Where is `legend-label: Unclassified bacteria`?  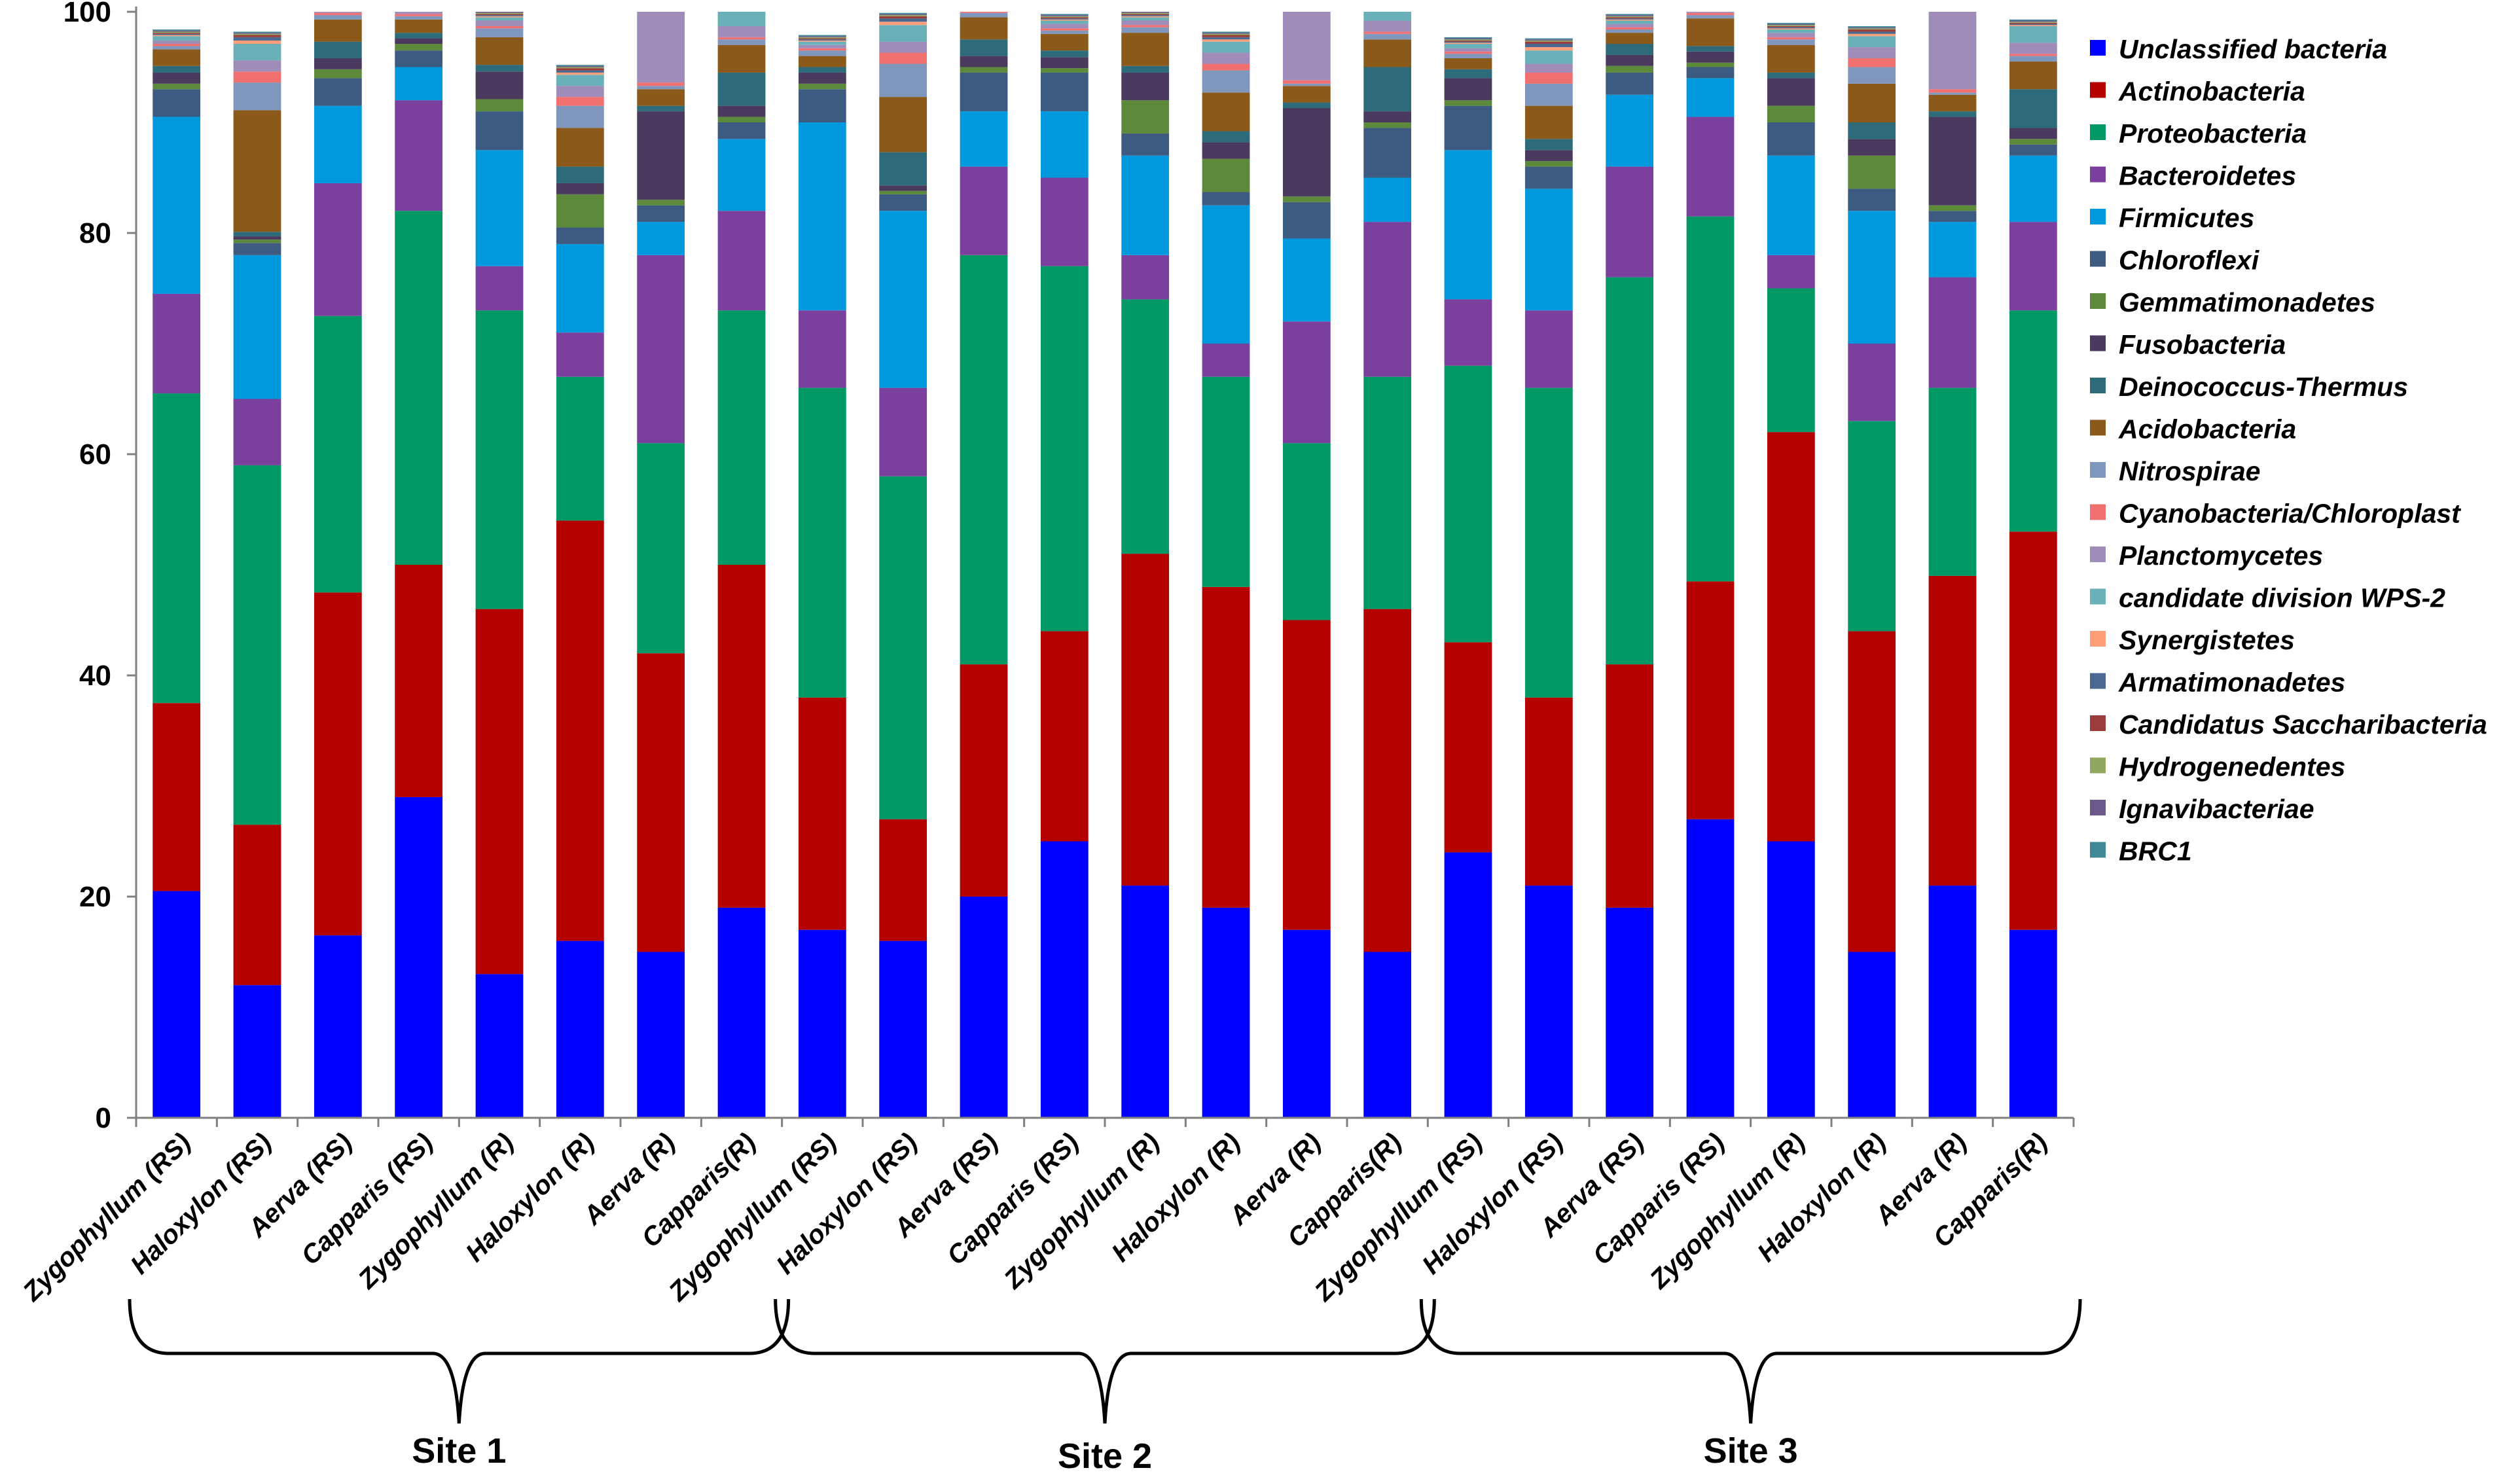
legend-label: Unclassified bacteria is located at coordinates (2253, 49).